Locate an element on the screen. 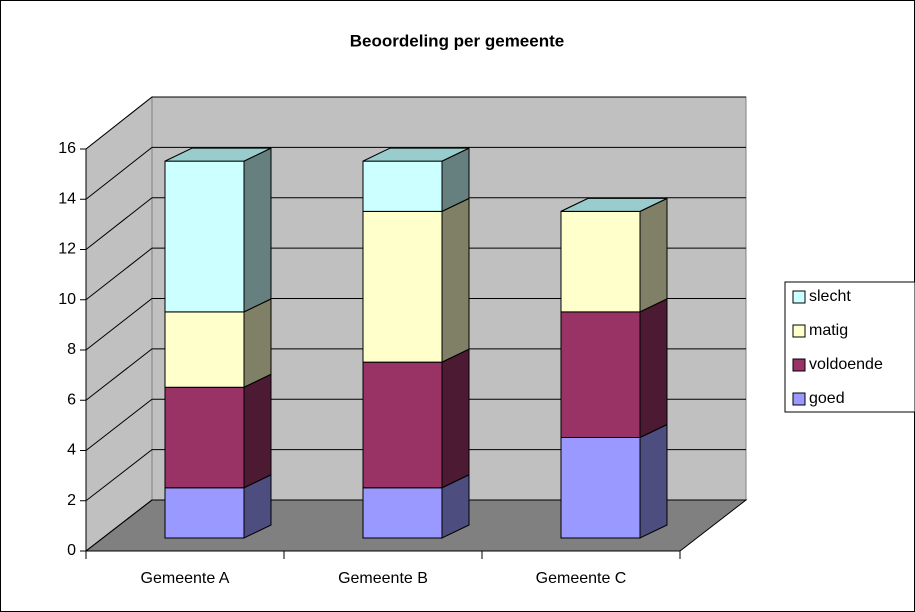 The image size is (915, 612). y-tick-label: 14 is located at coordinates (67, 198).